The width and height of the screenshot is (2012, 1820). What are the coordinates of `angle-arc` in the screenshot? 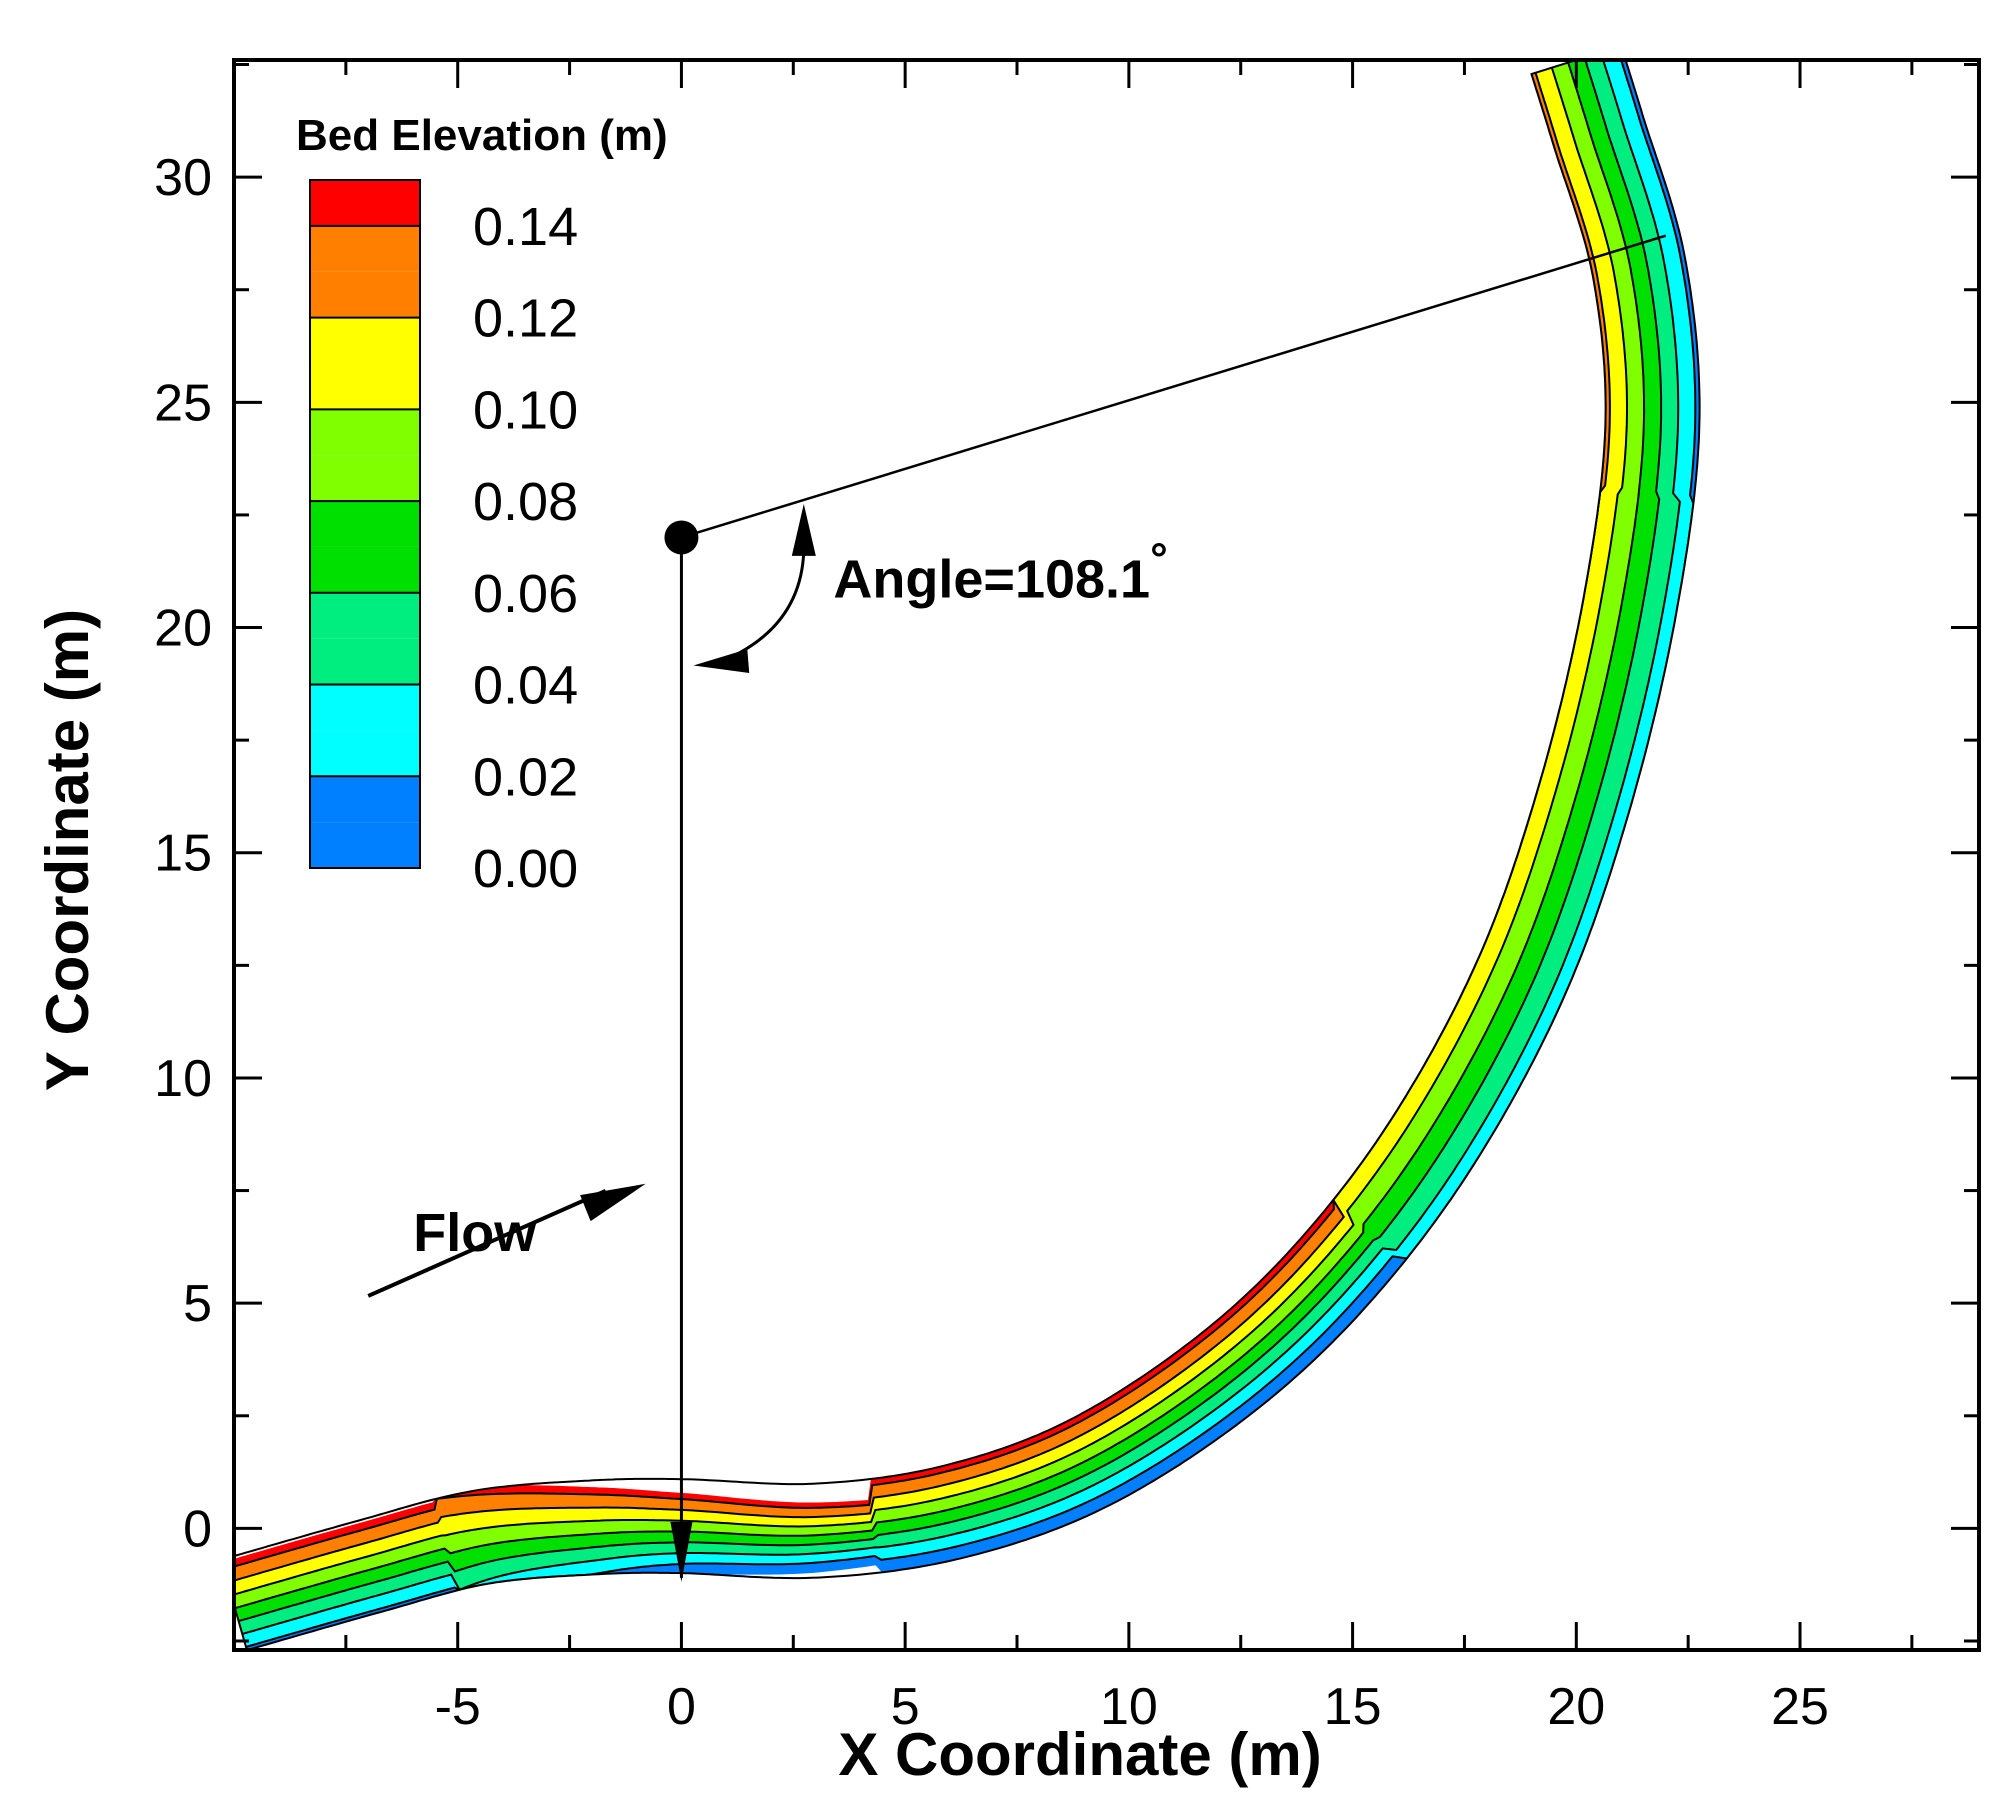 It's located at (758, 608).